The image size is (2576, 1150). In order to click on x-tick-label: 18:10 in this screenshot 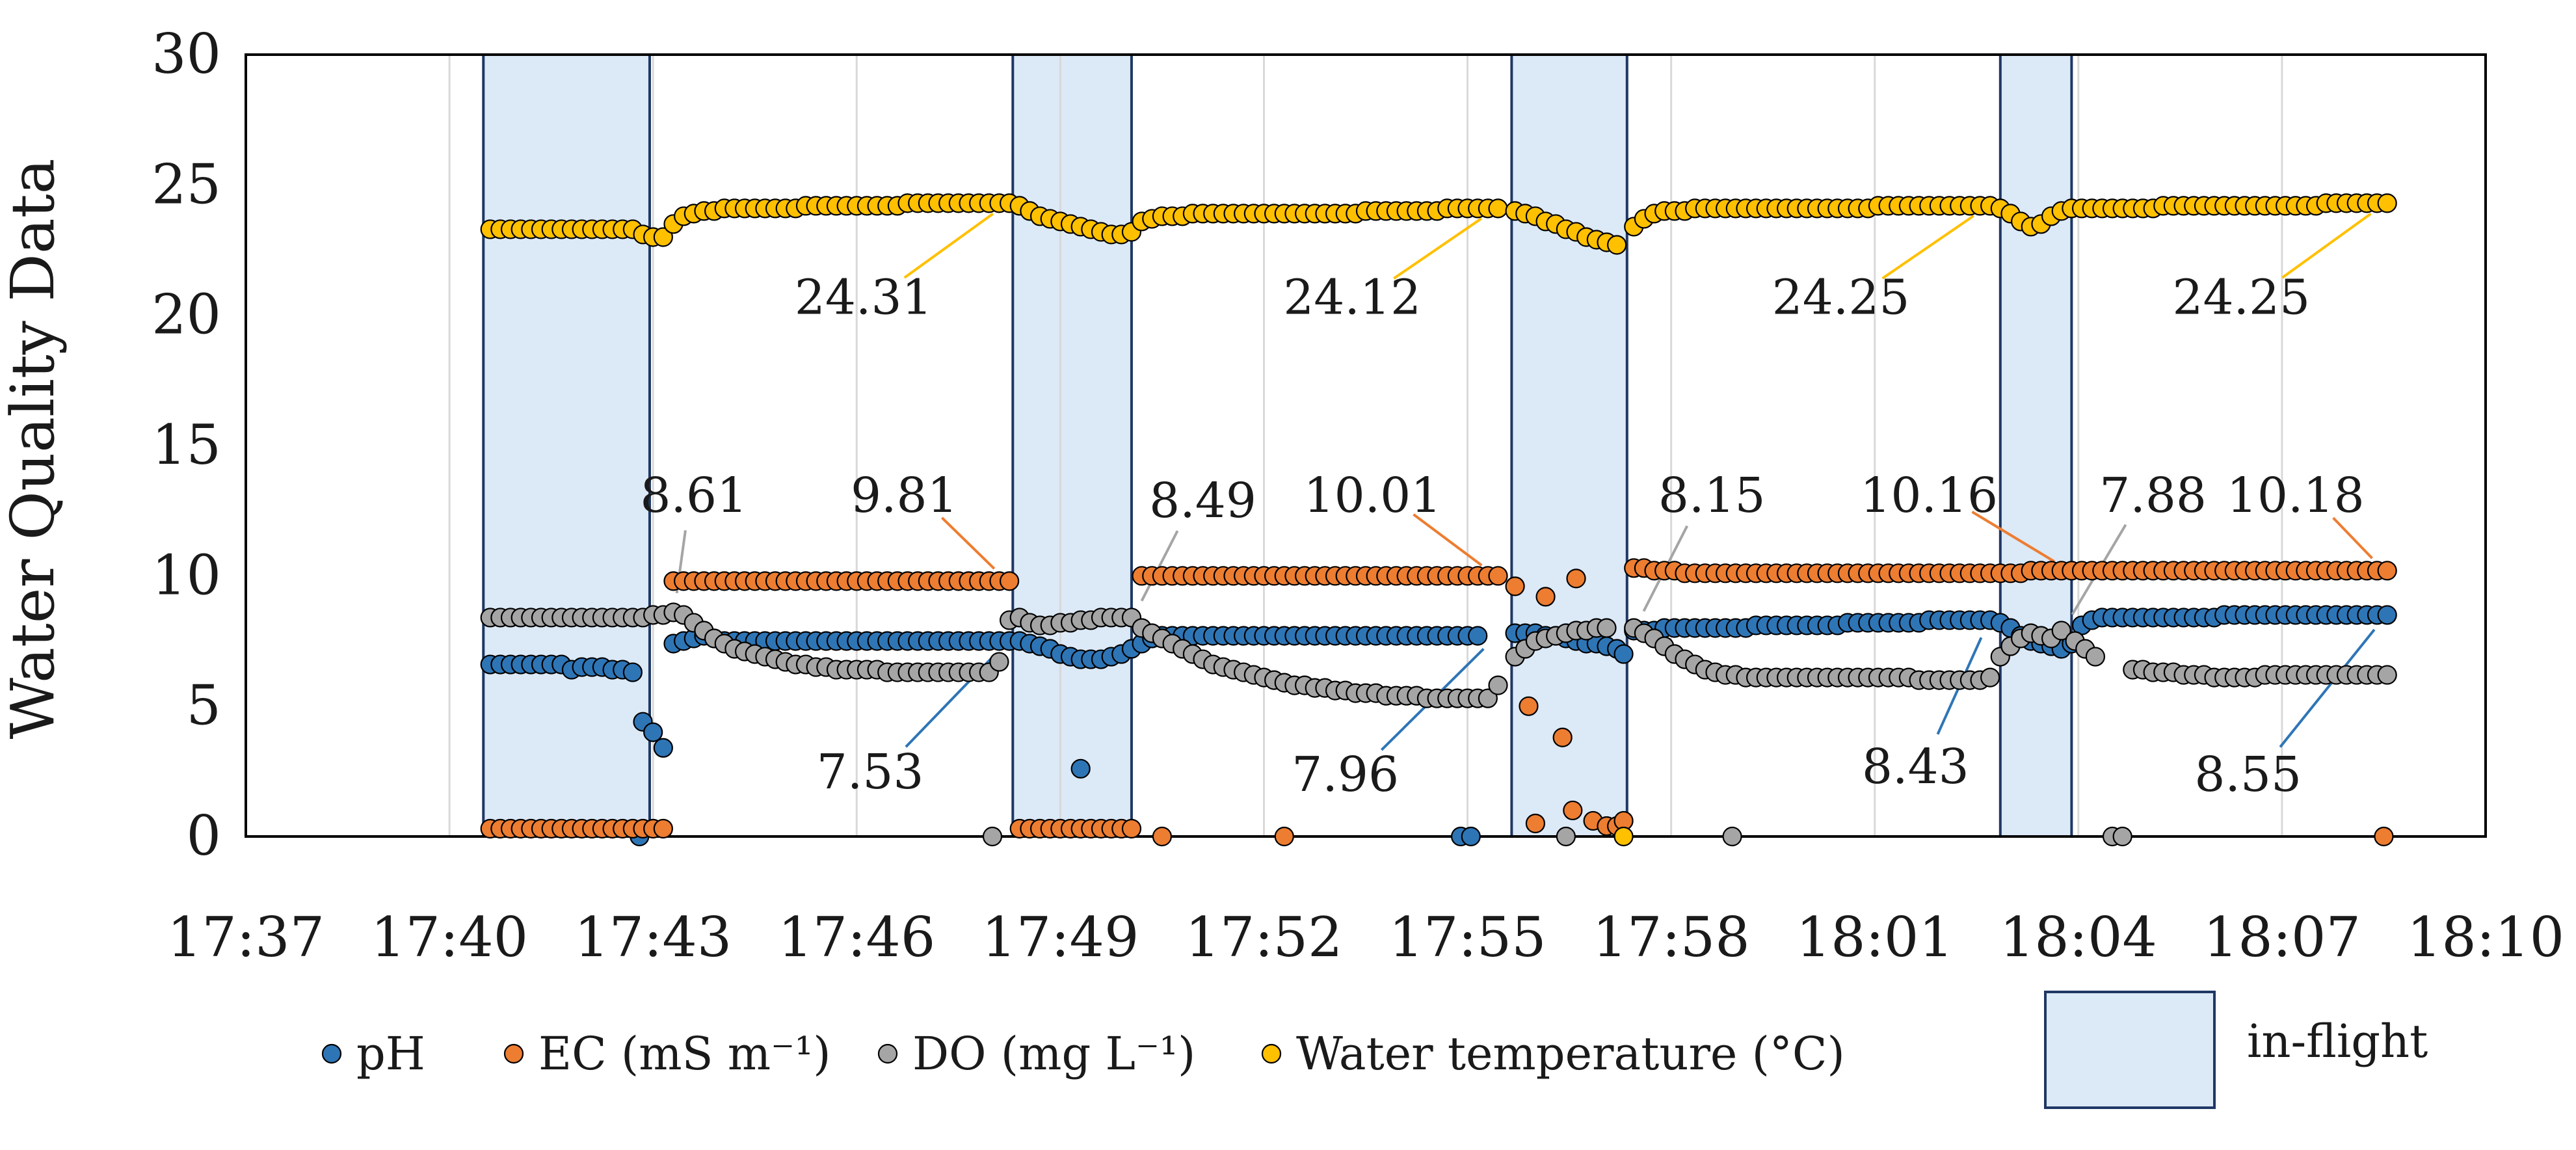, I will do `click(2485, 937)`.